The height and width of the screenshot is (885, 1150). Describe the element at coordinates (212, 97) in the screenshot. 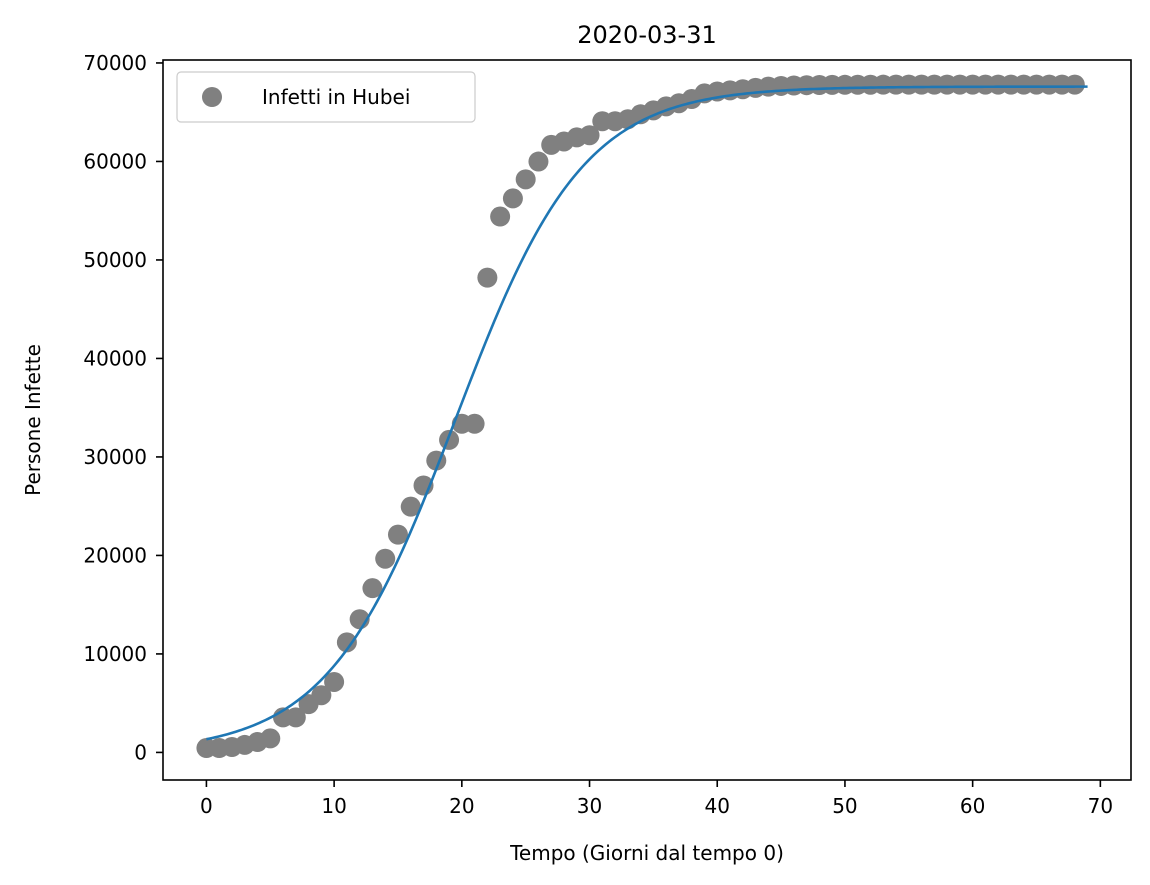

I see `legend-marker` at that location.